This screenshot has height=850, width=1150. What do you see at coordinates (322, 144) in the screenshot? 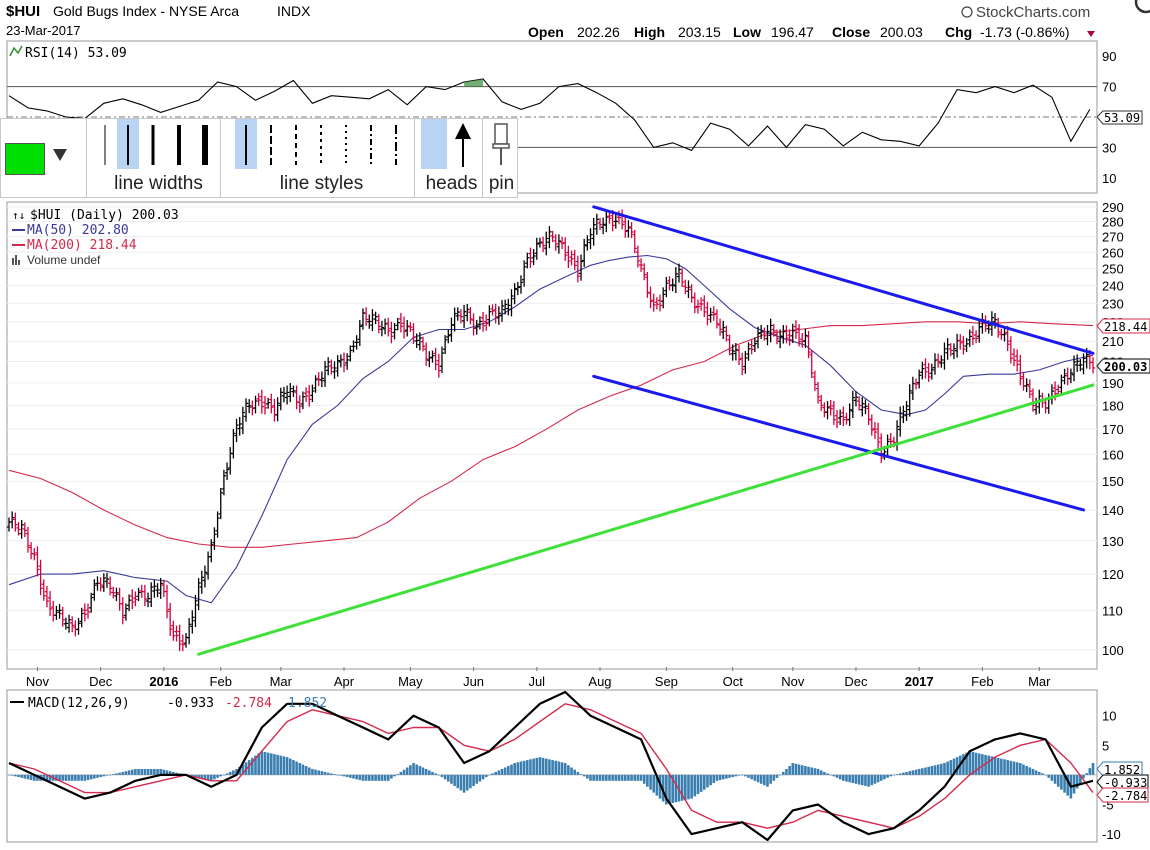
I see `line-style-options` at bounding box center [322, 144].